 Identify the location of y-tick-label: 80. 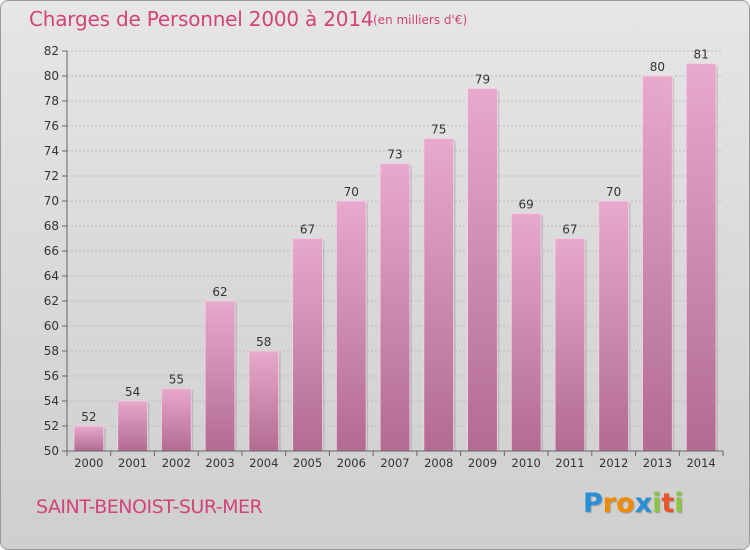
(51, 76).